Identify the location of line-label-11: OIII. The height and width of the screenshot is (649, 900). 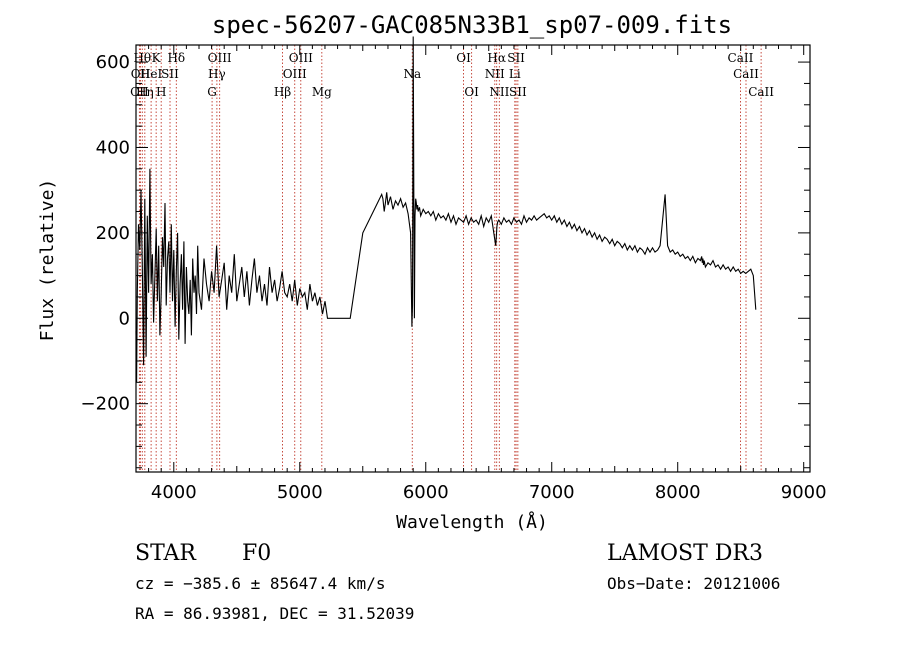
(220, 58).